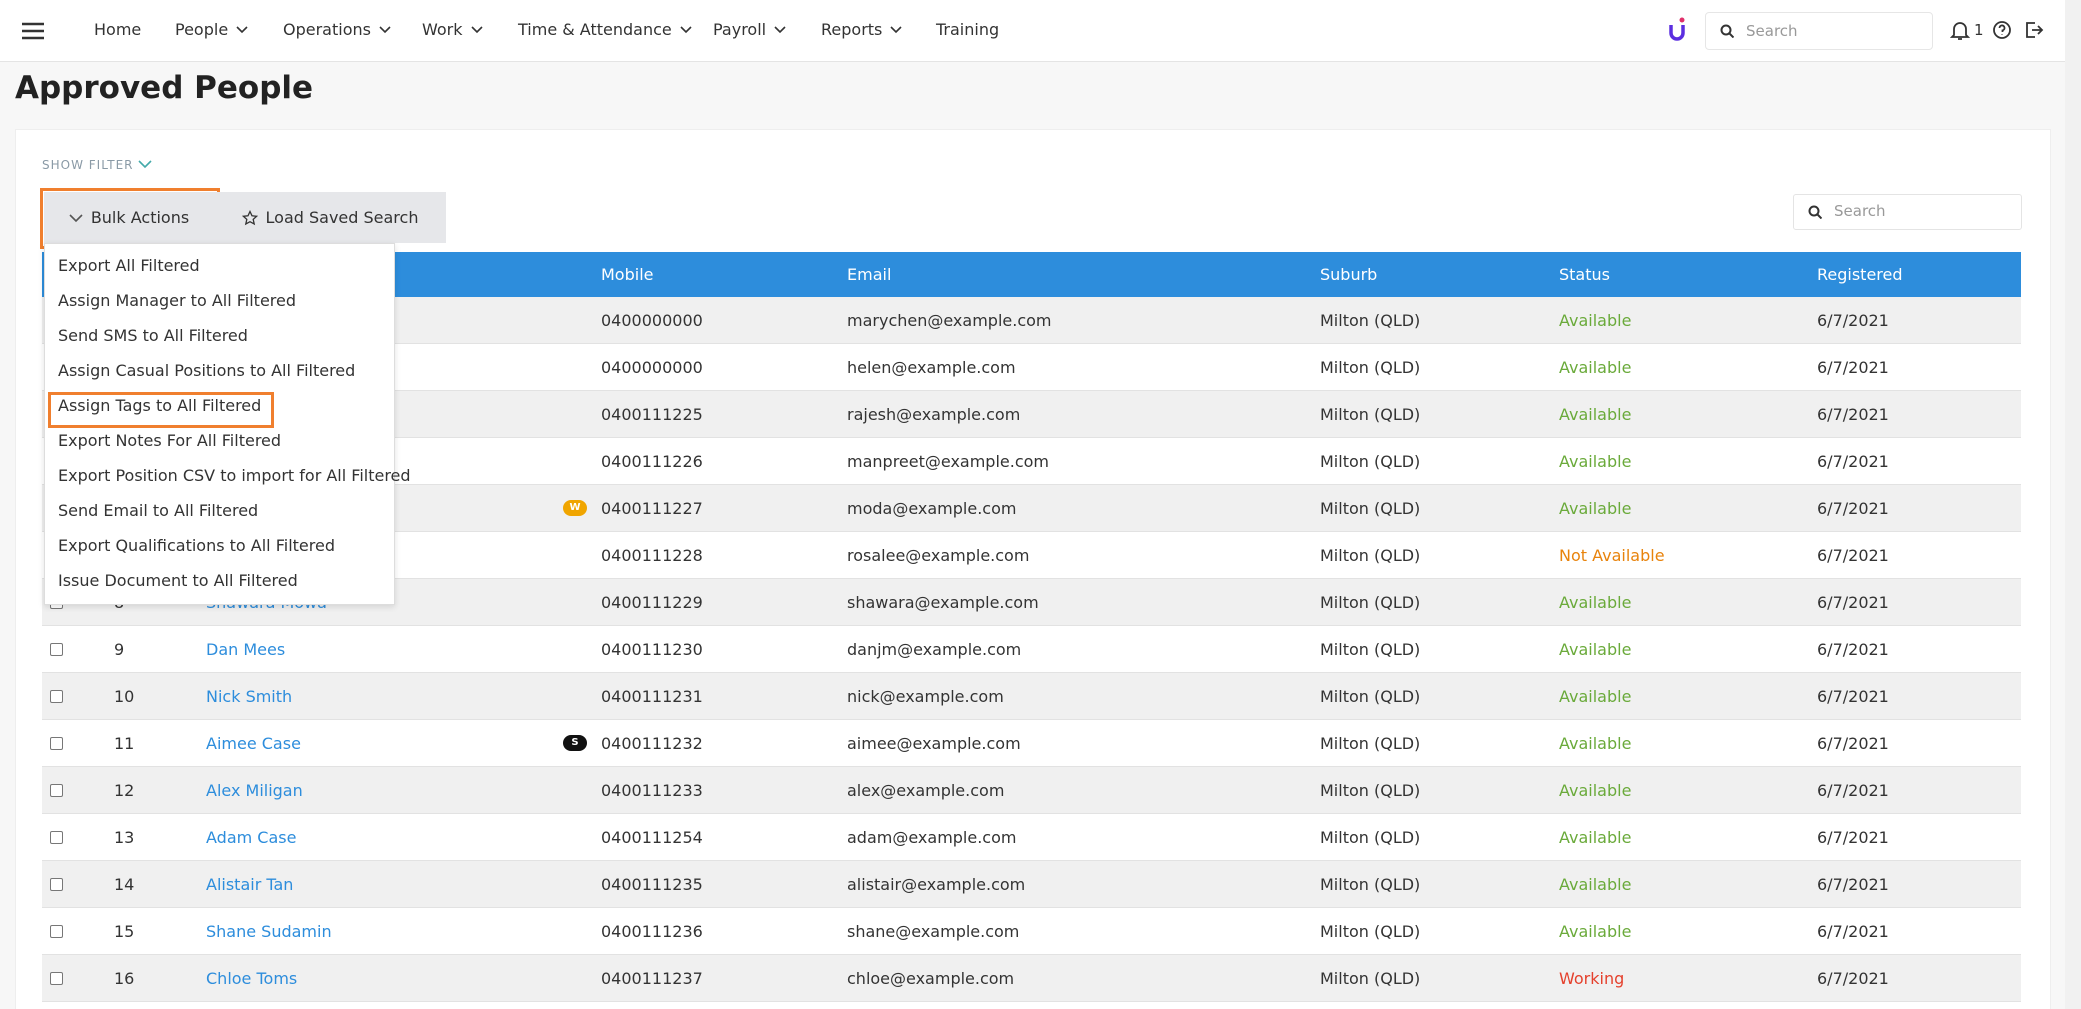  What do you see at coordinates (124, 790) in the screenshot?
I see `row-number: 12` at bounding box center [124, 790].